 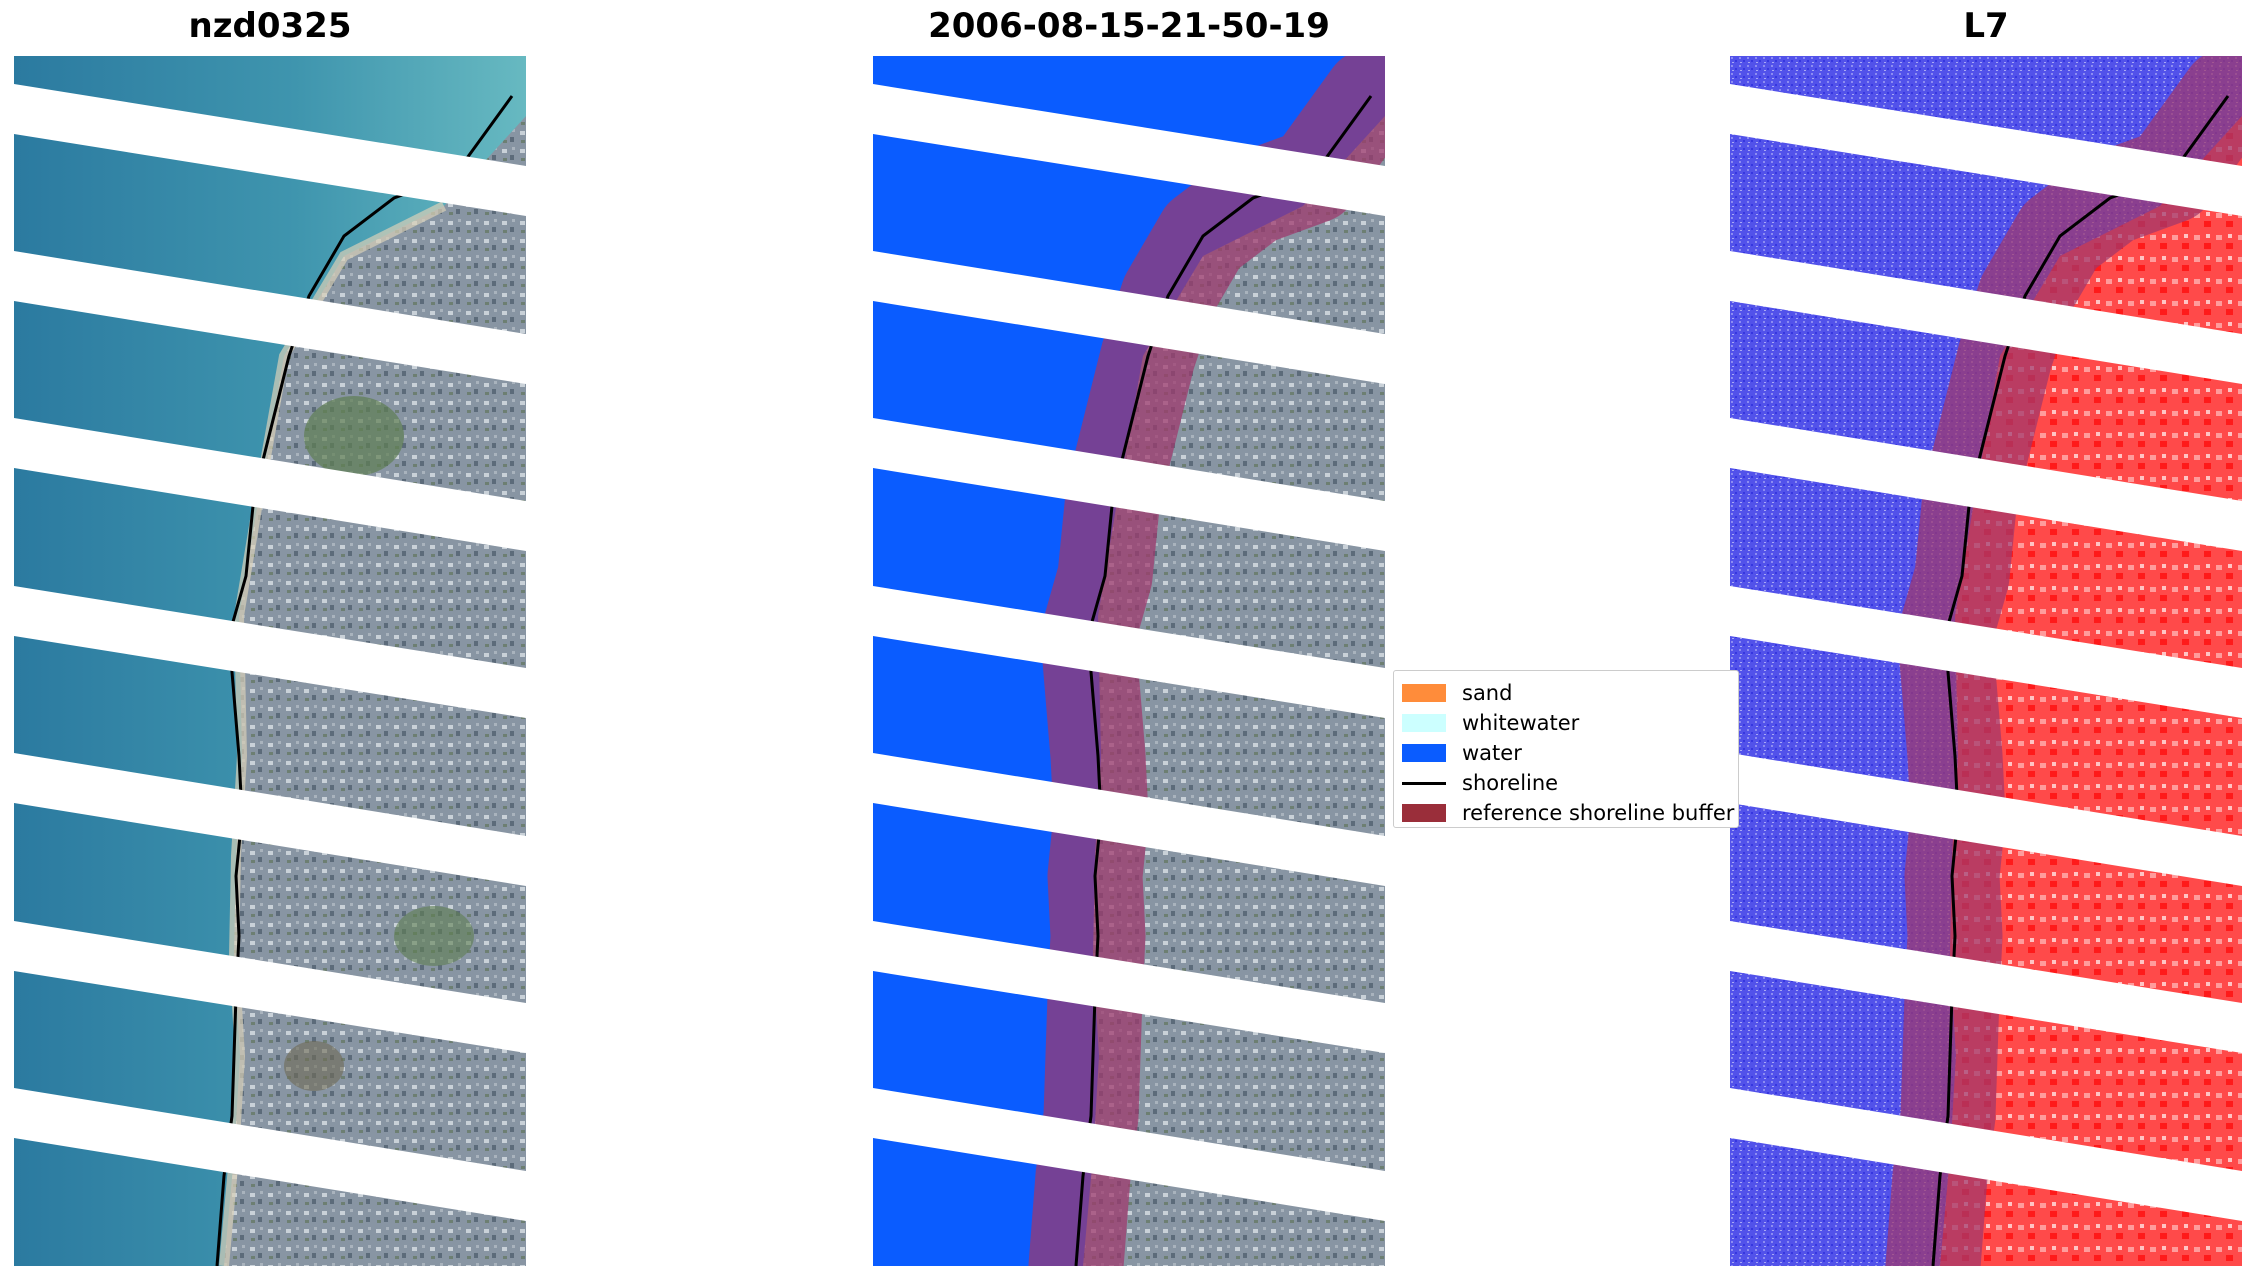 I want to click on shoreline-line-swatch, so click(x=1424, y=783).